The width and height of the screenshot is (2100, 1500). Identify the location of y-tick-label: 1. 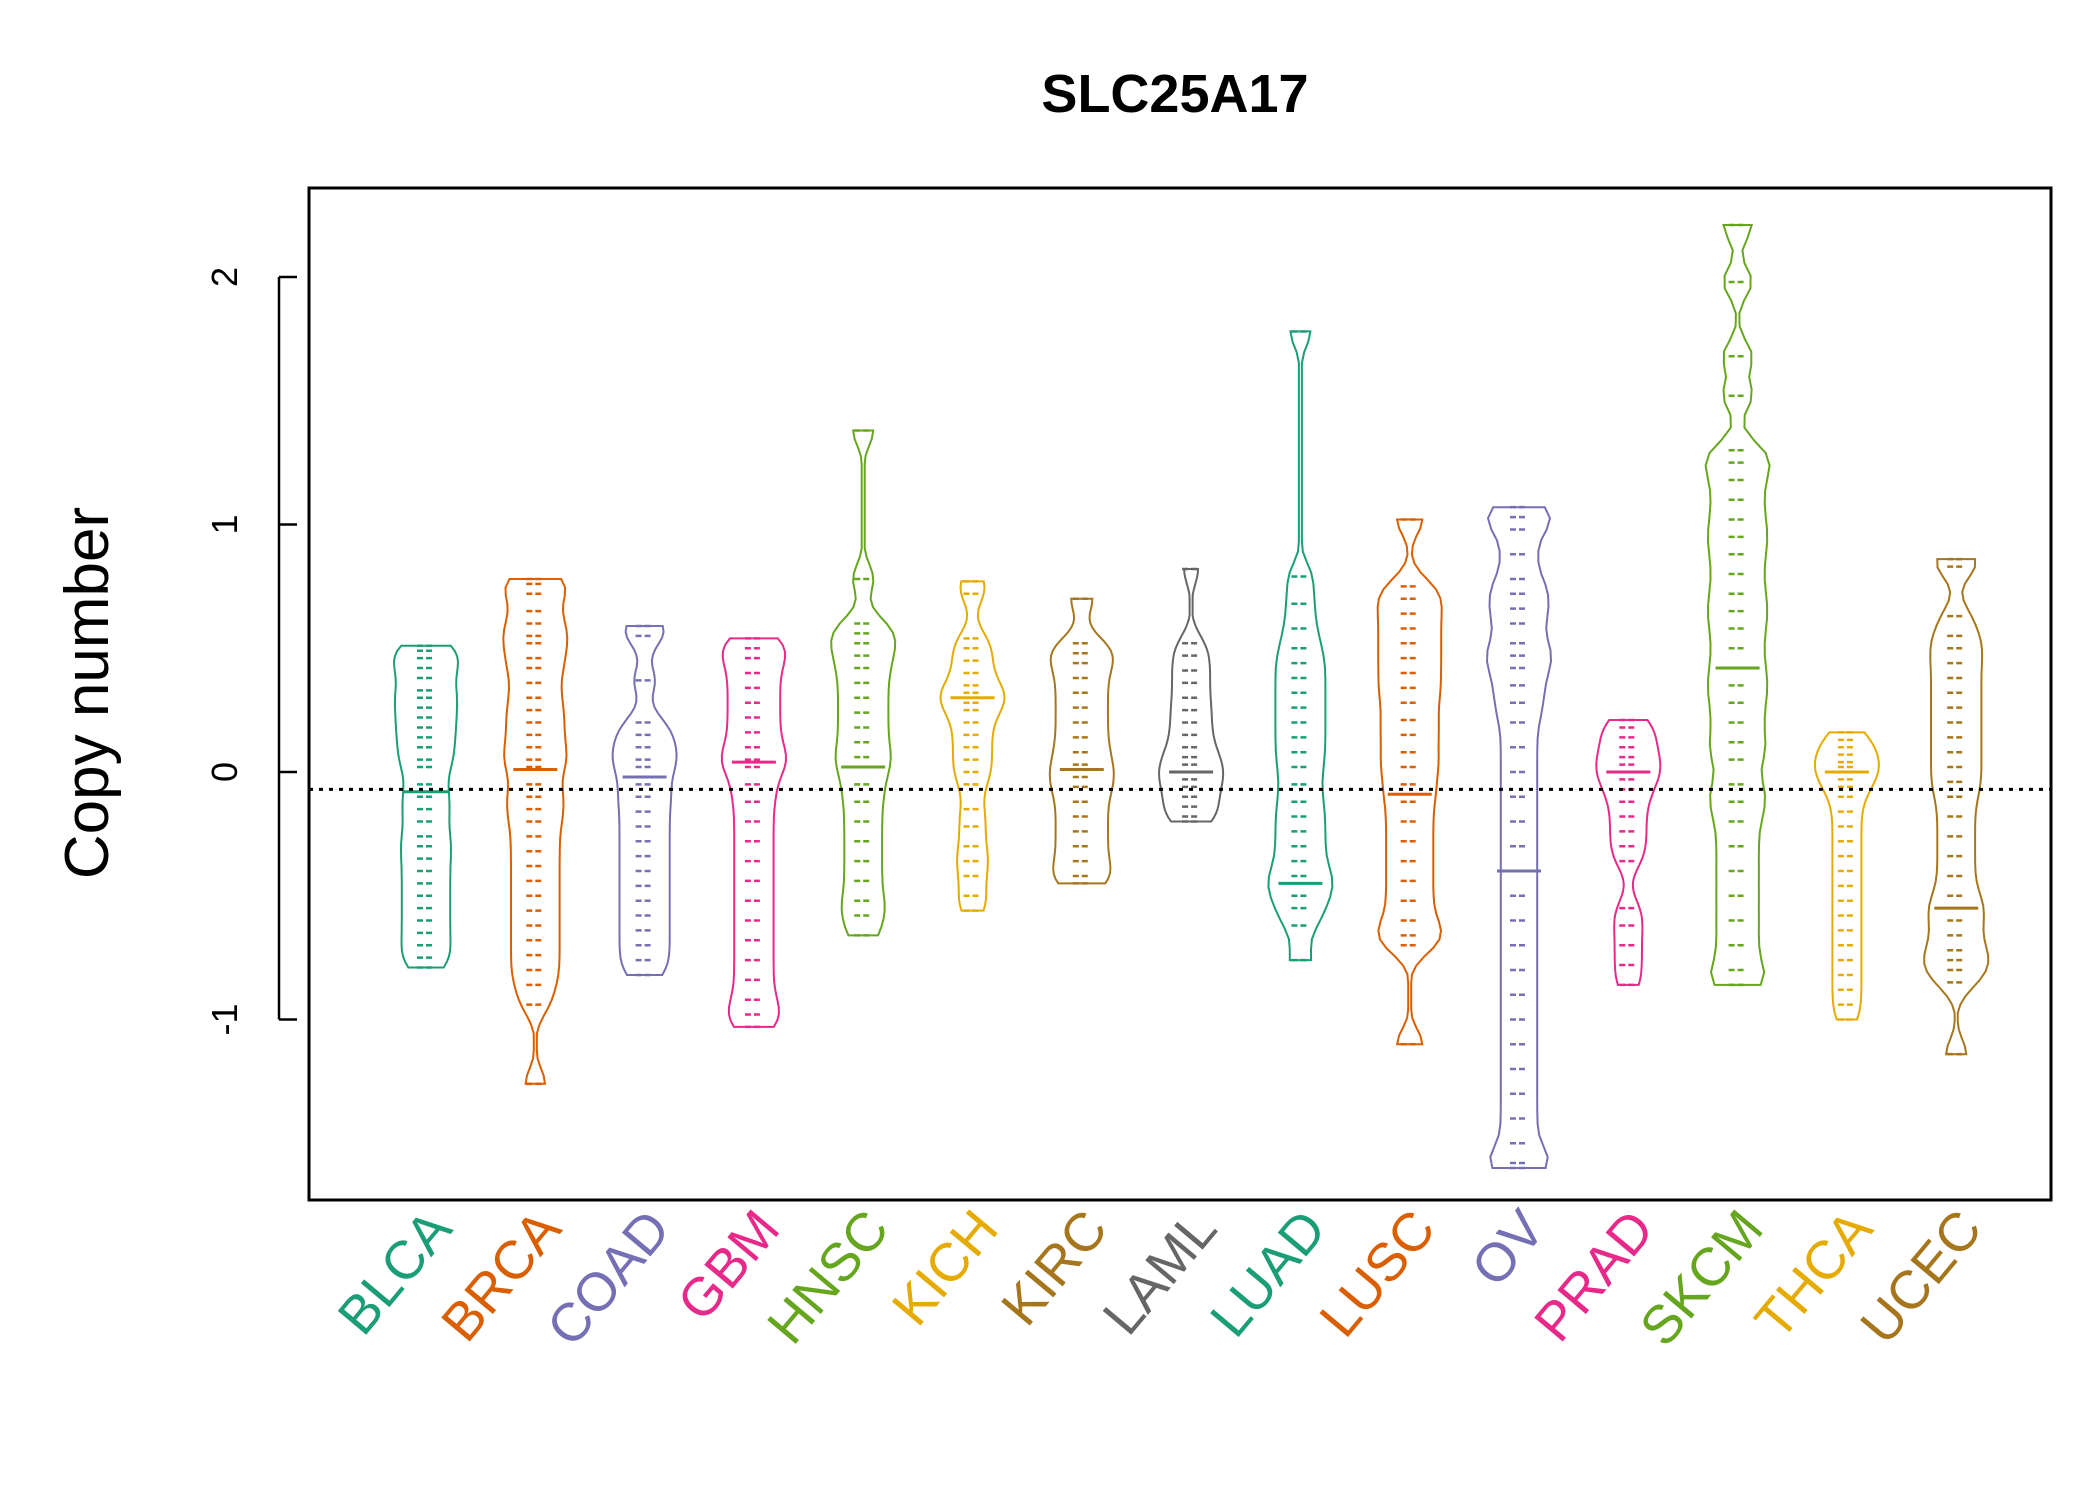
(224, 524).